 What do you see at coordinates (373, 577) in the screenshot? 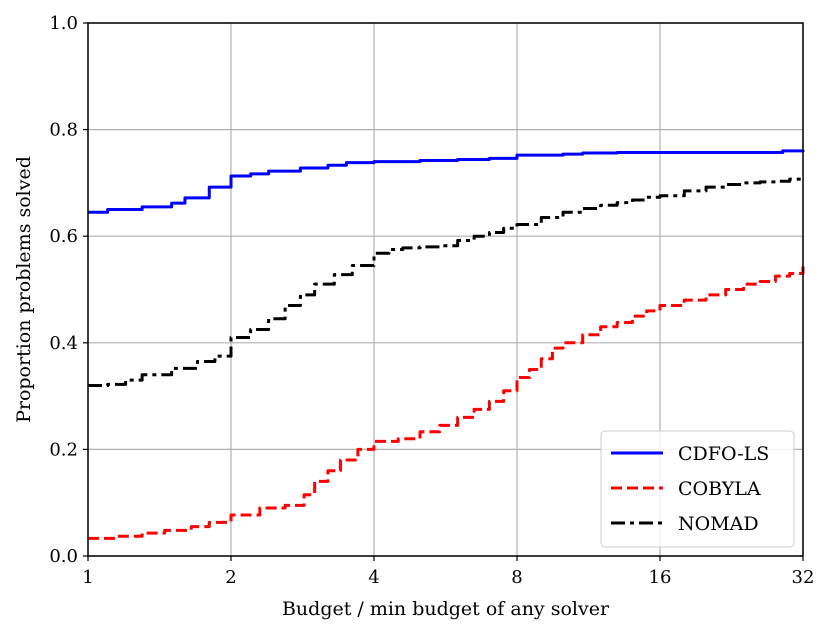
I see `x-tick-label: 4` at bounding box center [373, 577].